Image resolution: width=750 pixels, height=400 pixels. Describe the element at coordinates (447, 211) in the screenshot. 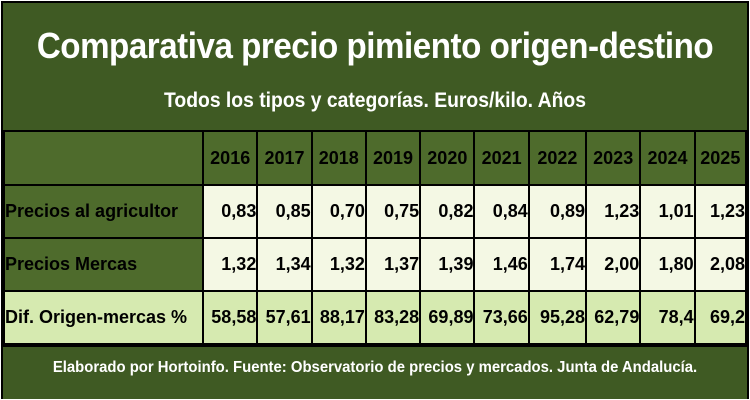

I see `value-cell-2020: 0,82` at that location.